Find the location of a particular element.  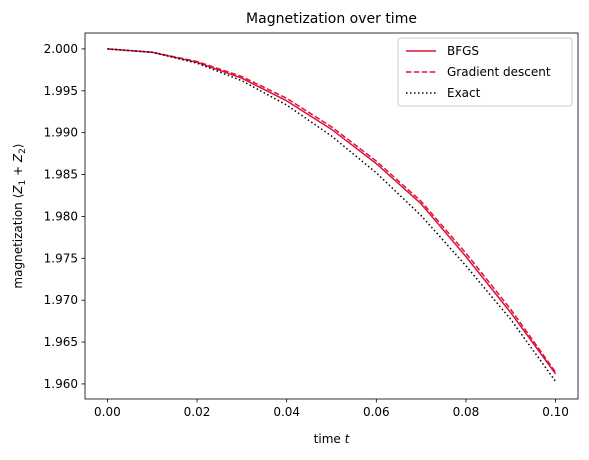

legend-box is located at coordinates (485, 72).